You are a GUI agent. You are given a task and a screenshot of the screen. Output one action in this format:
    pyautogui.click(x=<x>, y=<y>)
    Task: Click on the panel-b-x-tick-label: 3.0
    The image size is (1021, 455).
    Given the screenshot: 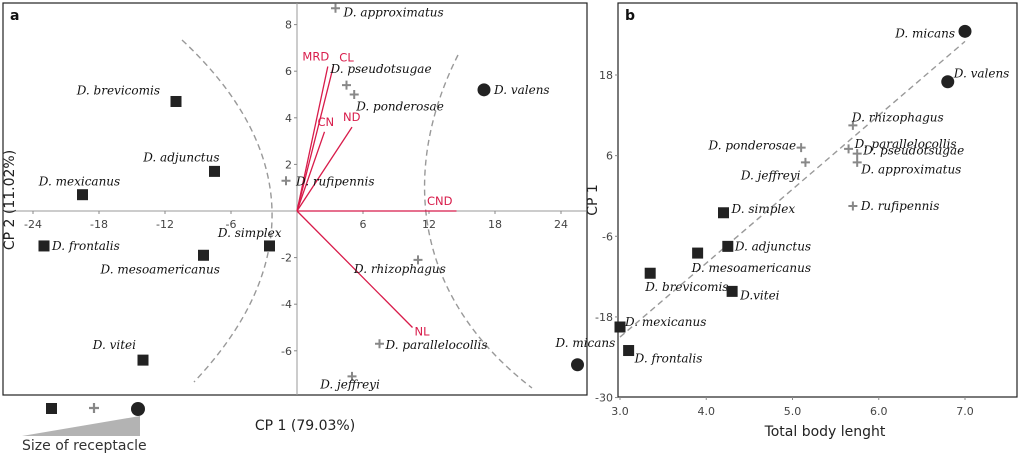 What is the action you would take?
    pyautogui.click(x=620, y=411)
    